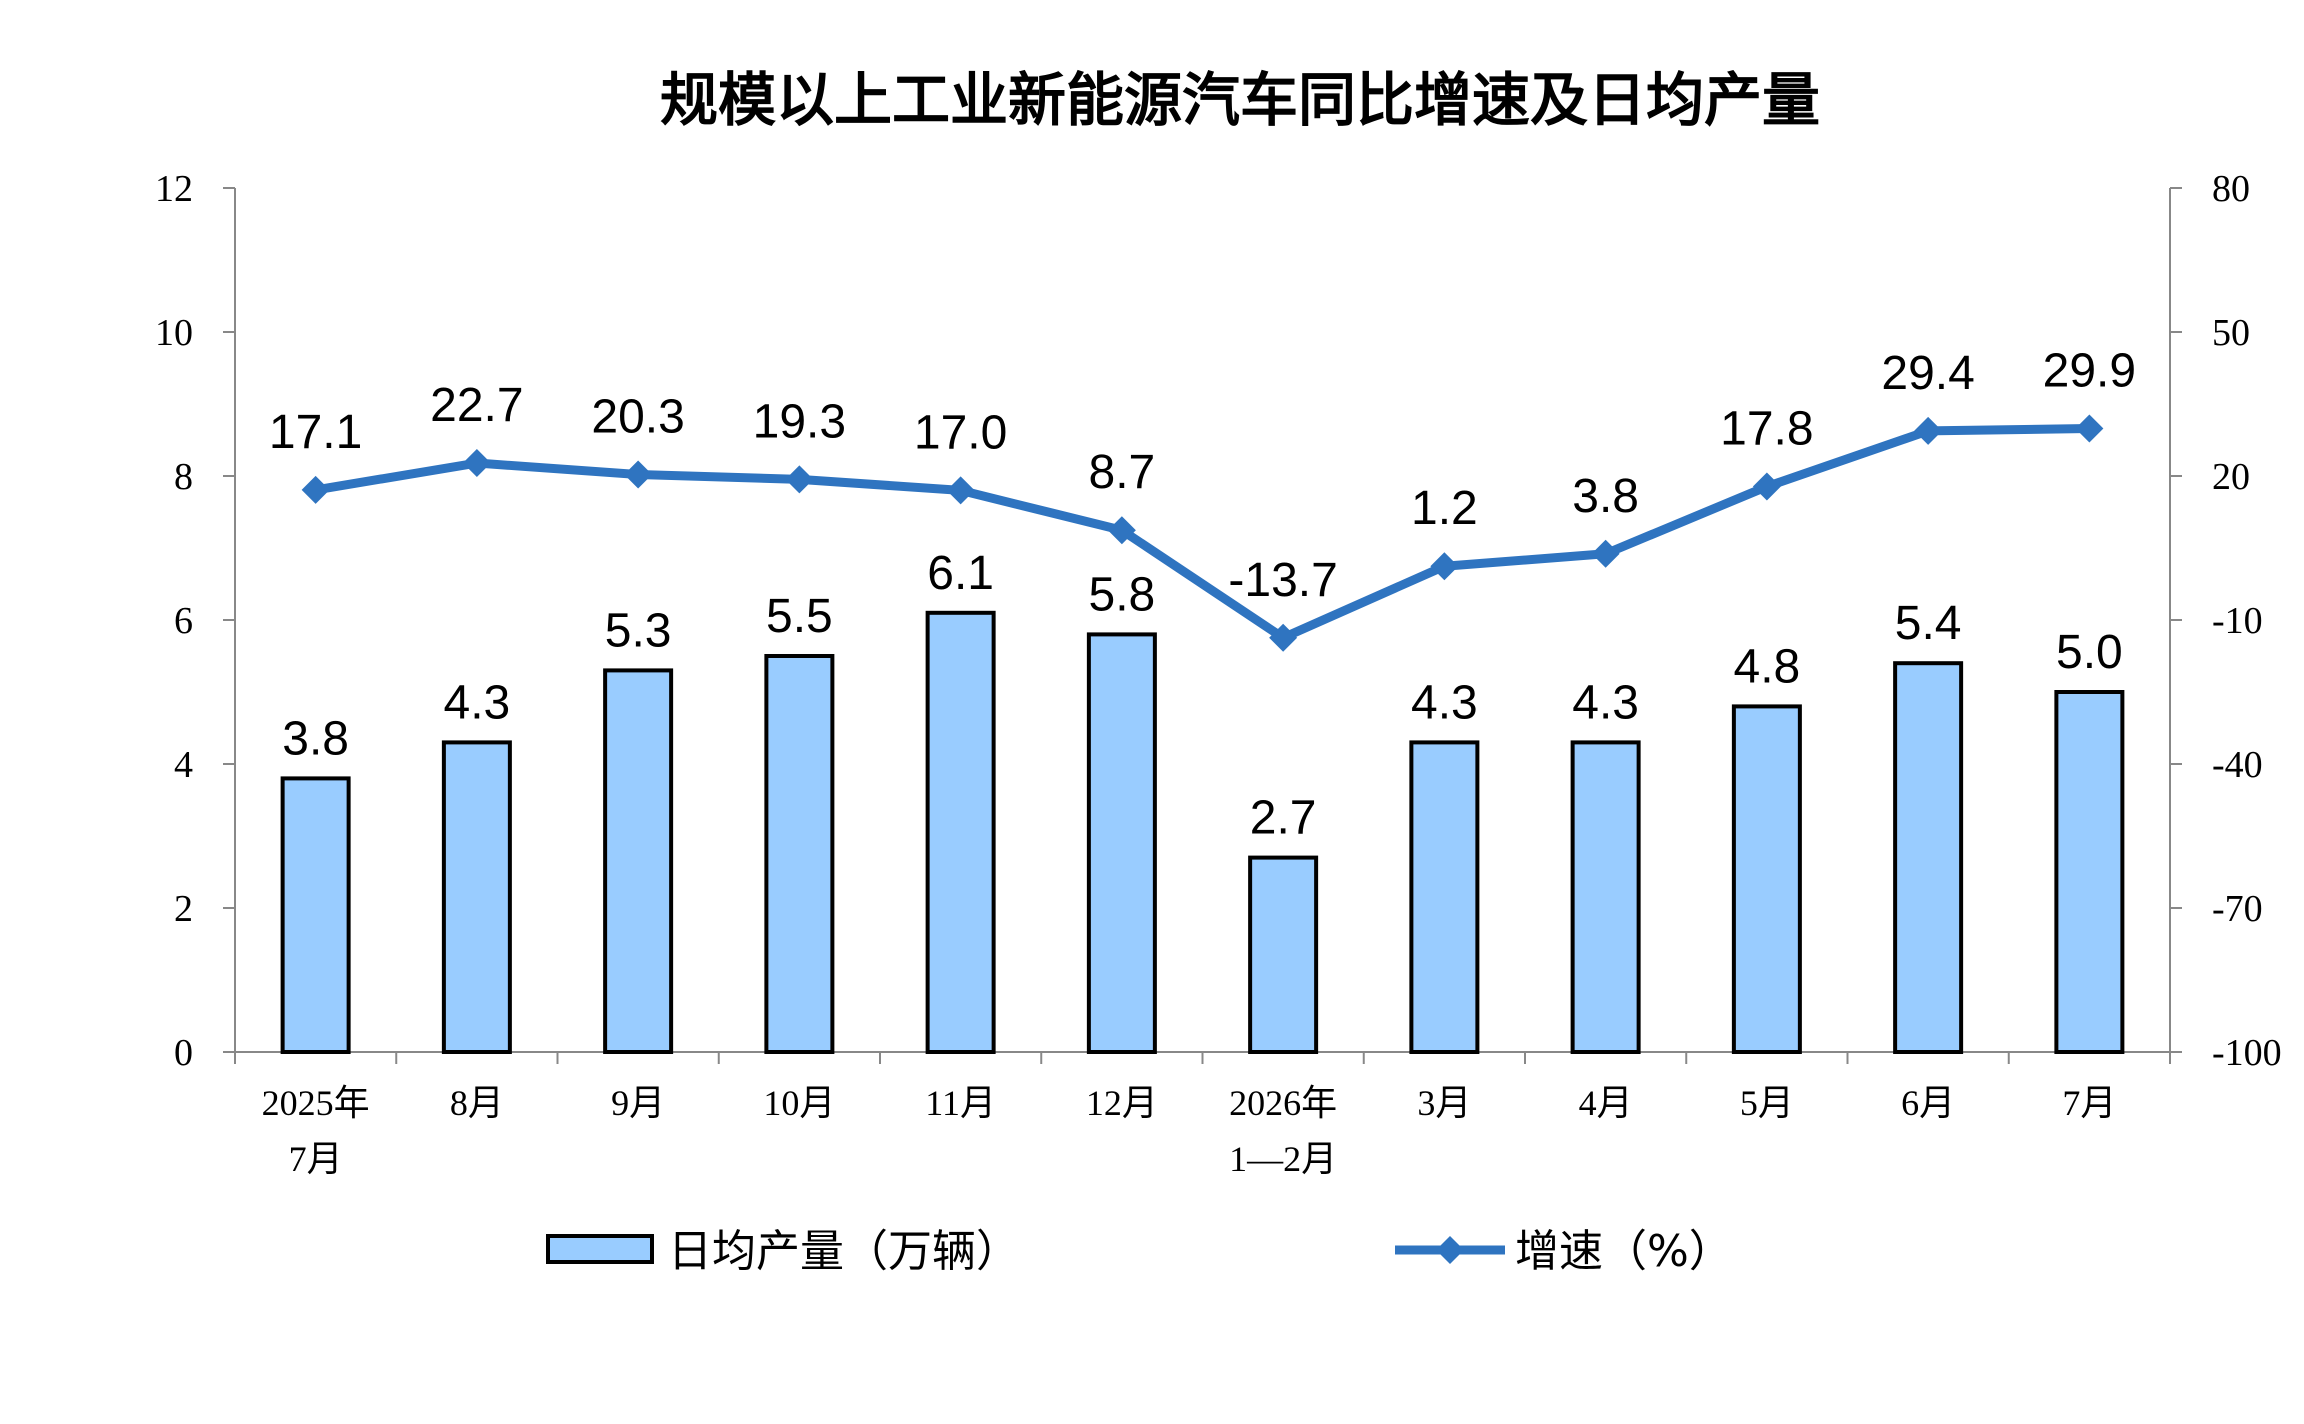  Describe the element at coordinates (476, 405) in the screenshot. I see `line-data-label: 22.7` at that location.